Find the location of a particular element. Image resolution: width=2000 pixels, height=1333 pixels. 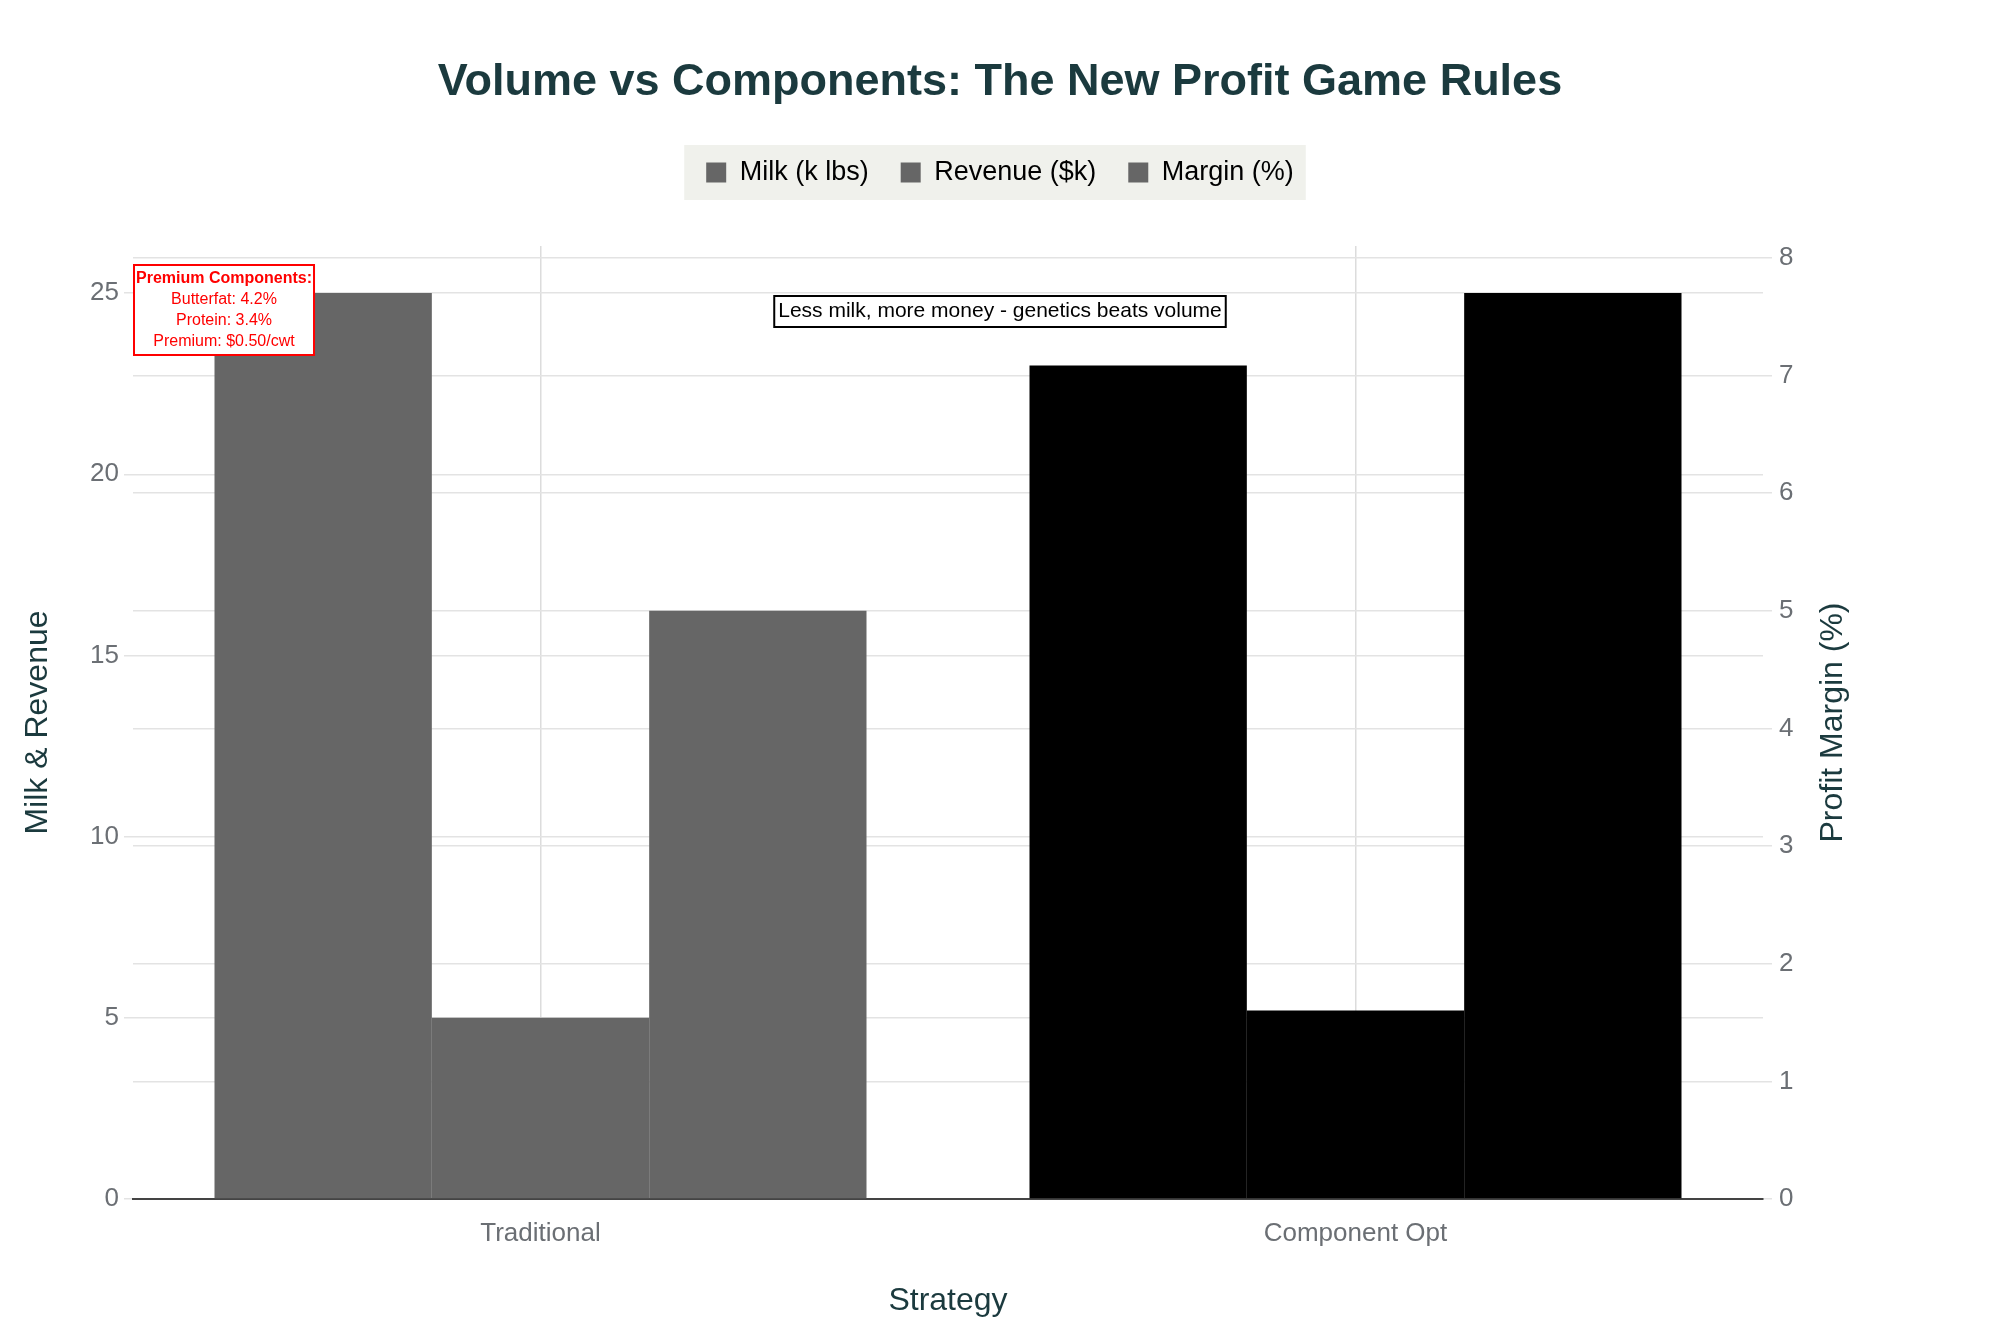

y2-tick-label: 4 is located at coordinates (1786, 726).